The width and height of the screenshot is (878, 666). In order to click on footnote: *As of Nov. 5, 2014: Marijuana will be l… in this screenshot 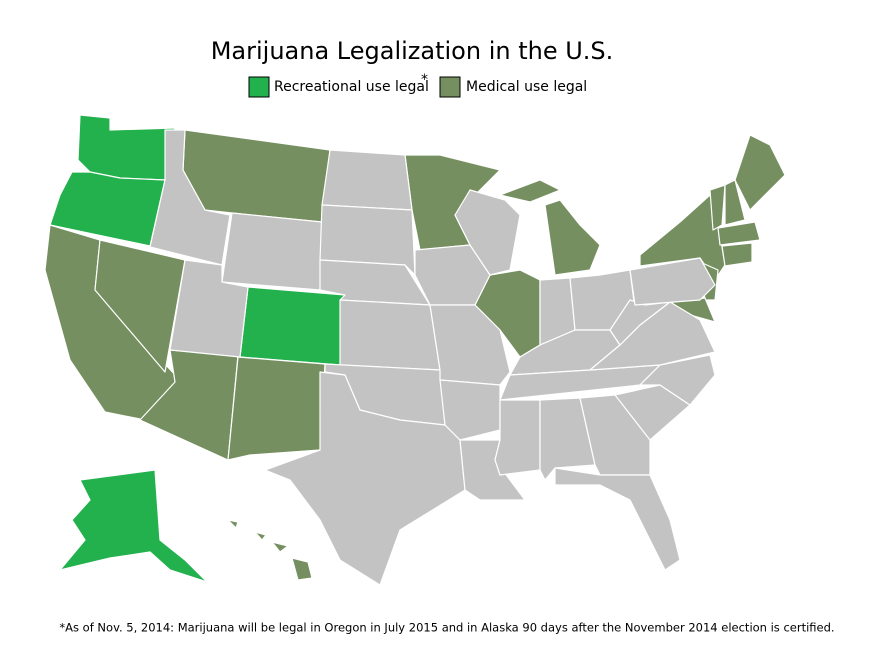, I will do `click(446, 628)`.